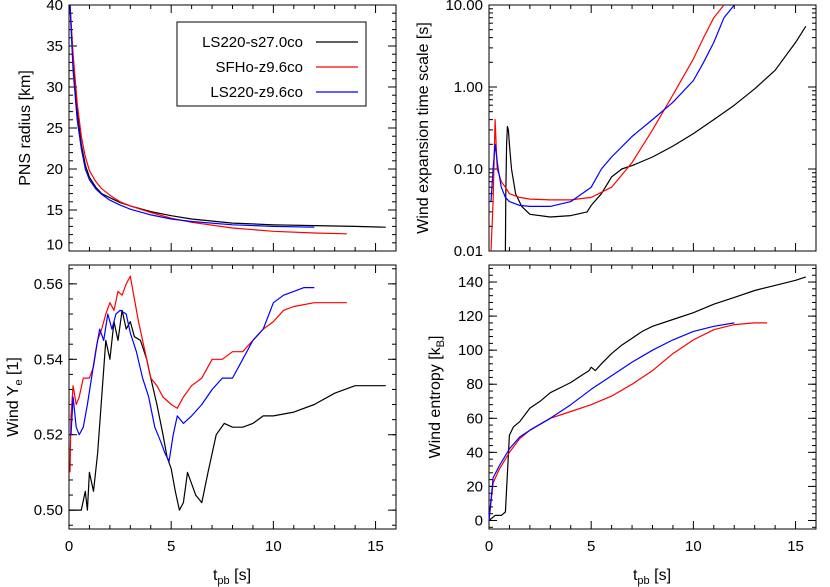 The image size is (830, 587). I want to click on y-label-subscript: e, so click(19, 382).